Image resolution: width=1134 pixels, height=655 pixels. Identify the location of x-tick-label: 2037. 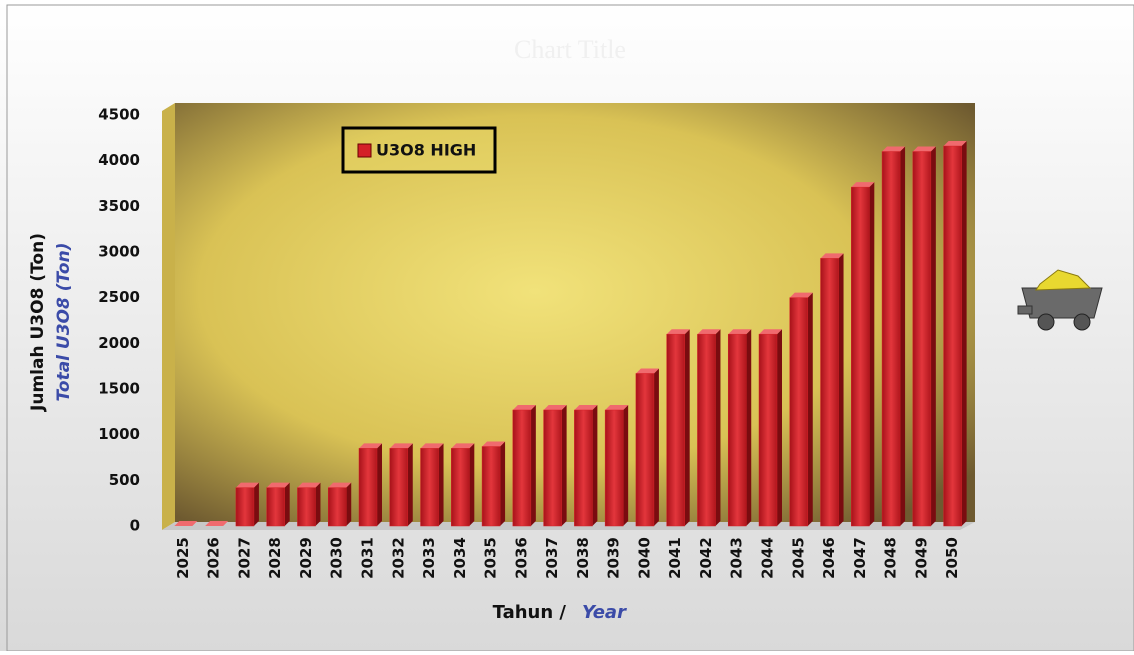
(552, 558).